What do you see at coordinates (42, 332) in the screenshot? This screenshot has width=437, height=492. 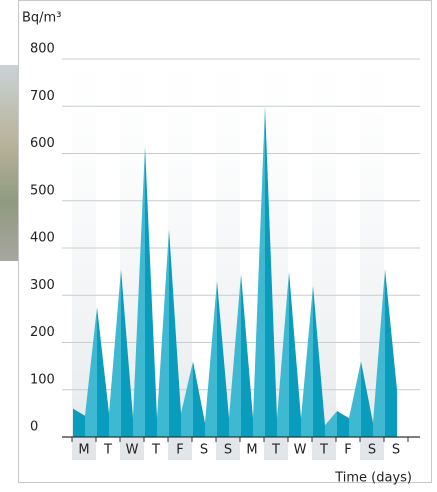 I see `y-tick-label: 200` at bounding box center [42, 332].